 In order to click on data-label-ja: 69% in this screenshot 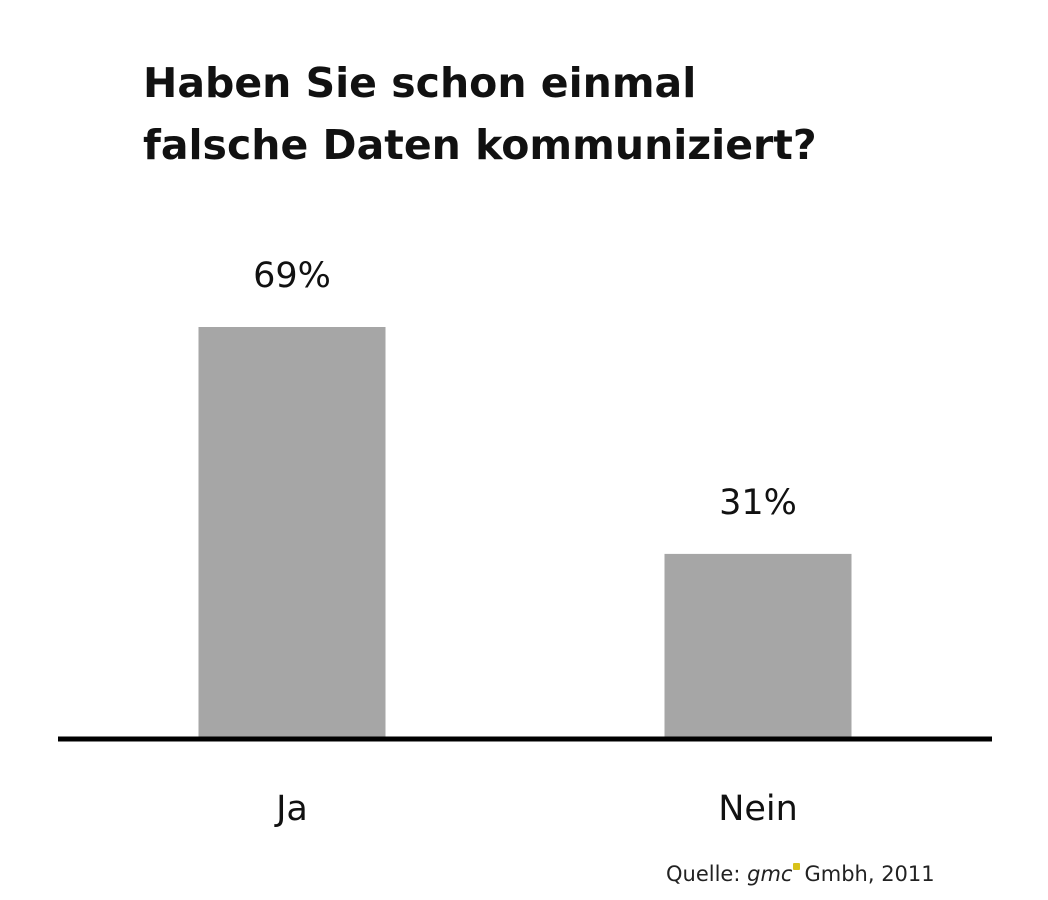, I will do `click(292, 276)`.